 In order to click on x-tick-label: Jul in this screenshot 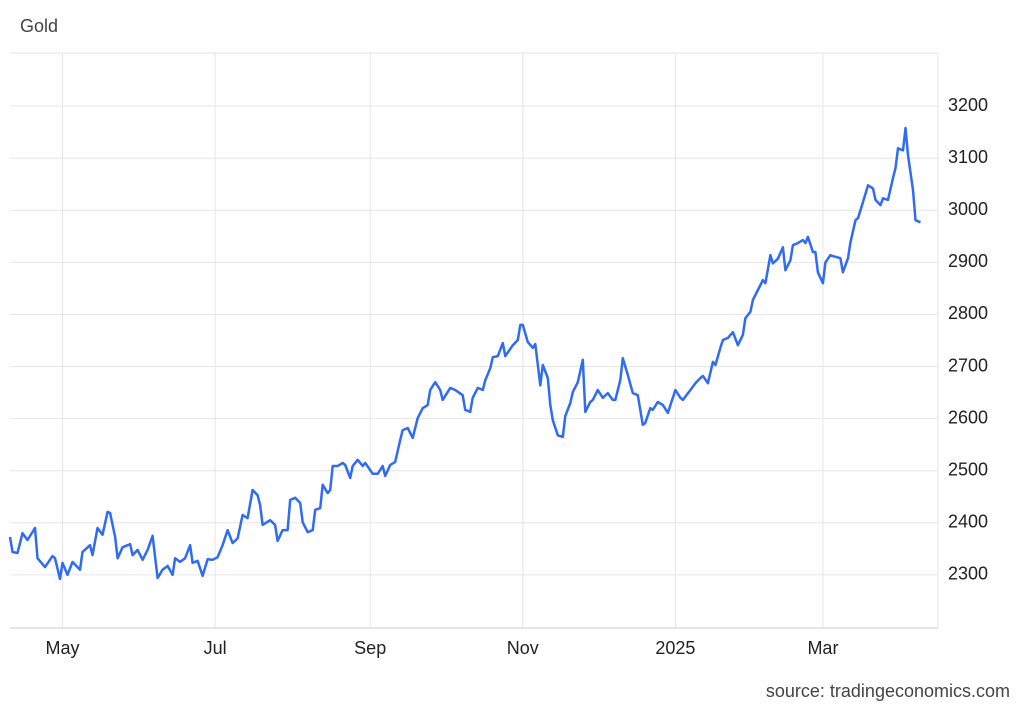, I will do `click(215, 648)`.